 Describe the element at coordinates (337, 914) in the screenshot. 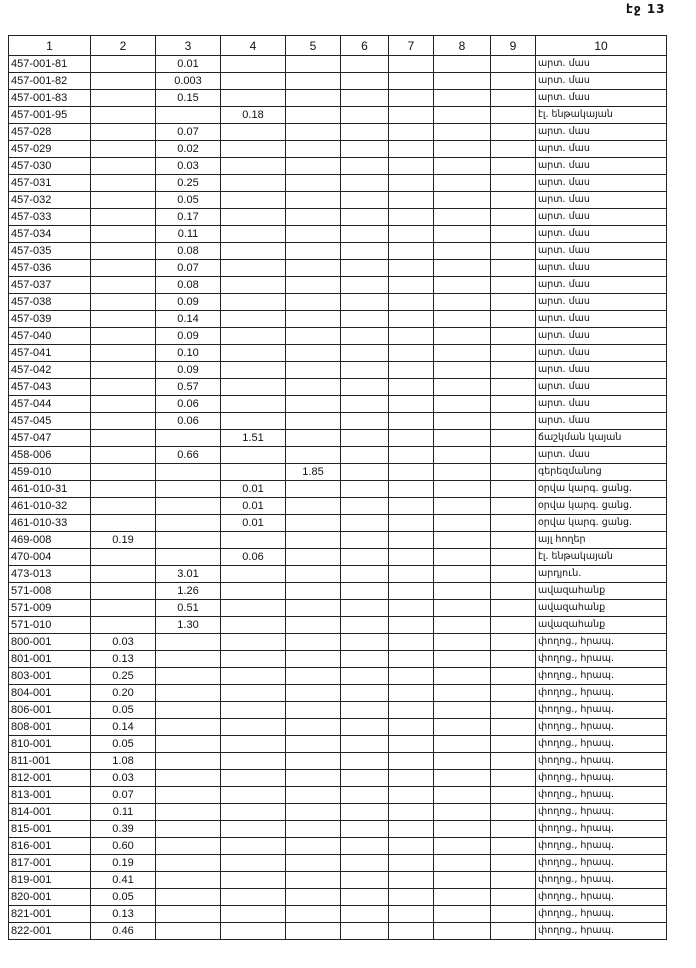

I see `table-row: 821-001 0.13 փողոց., հրապ.` at that location.